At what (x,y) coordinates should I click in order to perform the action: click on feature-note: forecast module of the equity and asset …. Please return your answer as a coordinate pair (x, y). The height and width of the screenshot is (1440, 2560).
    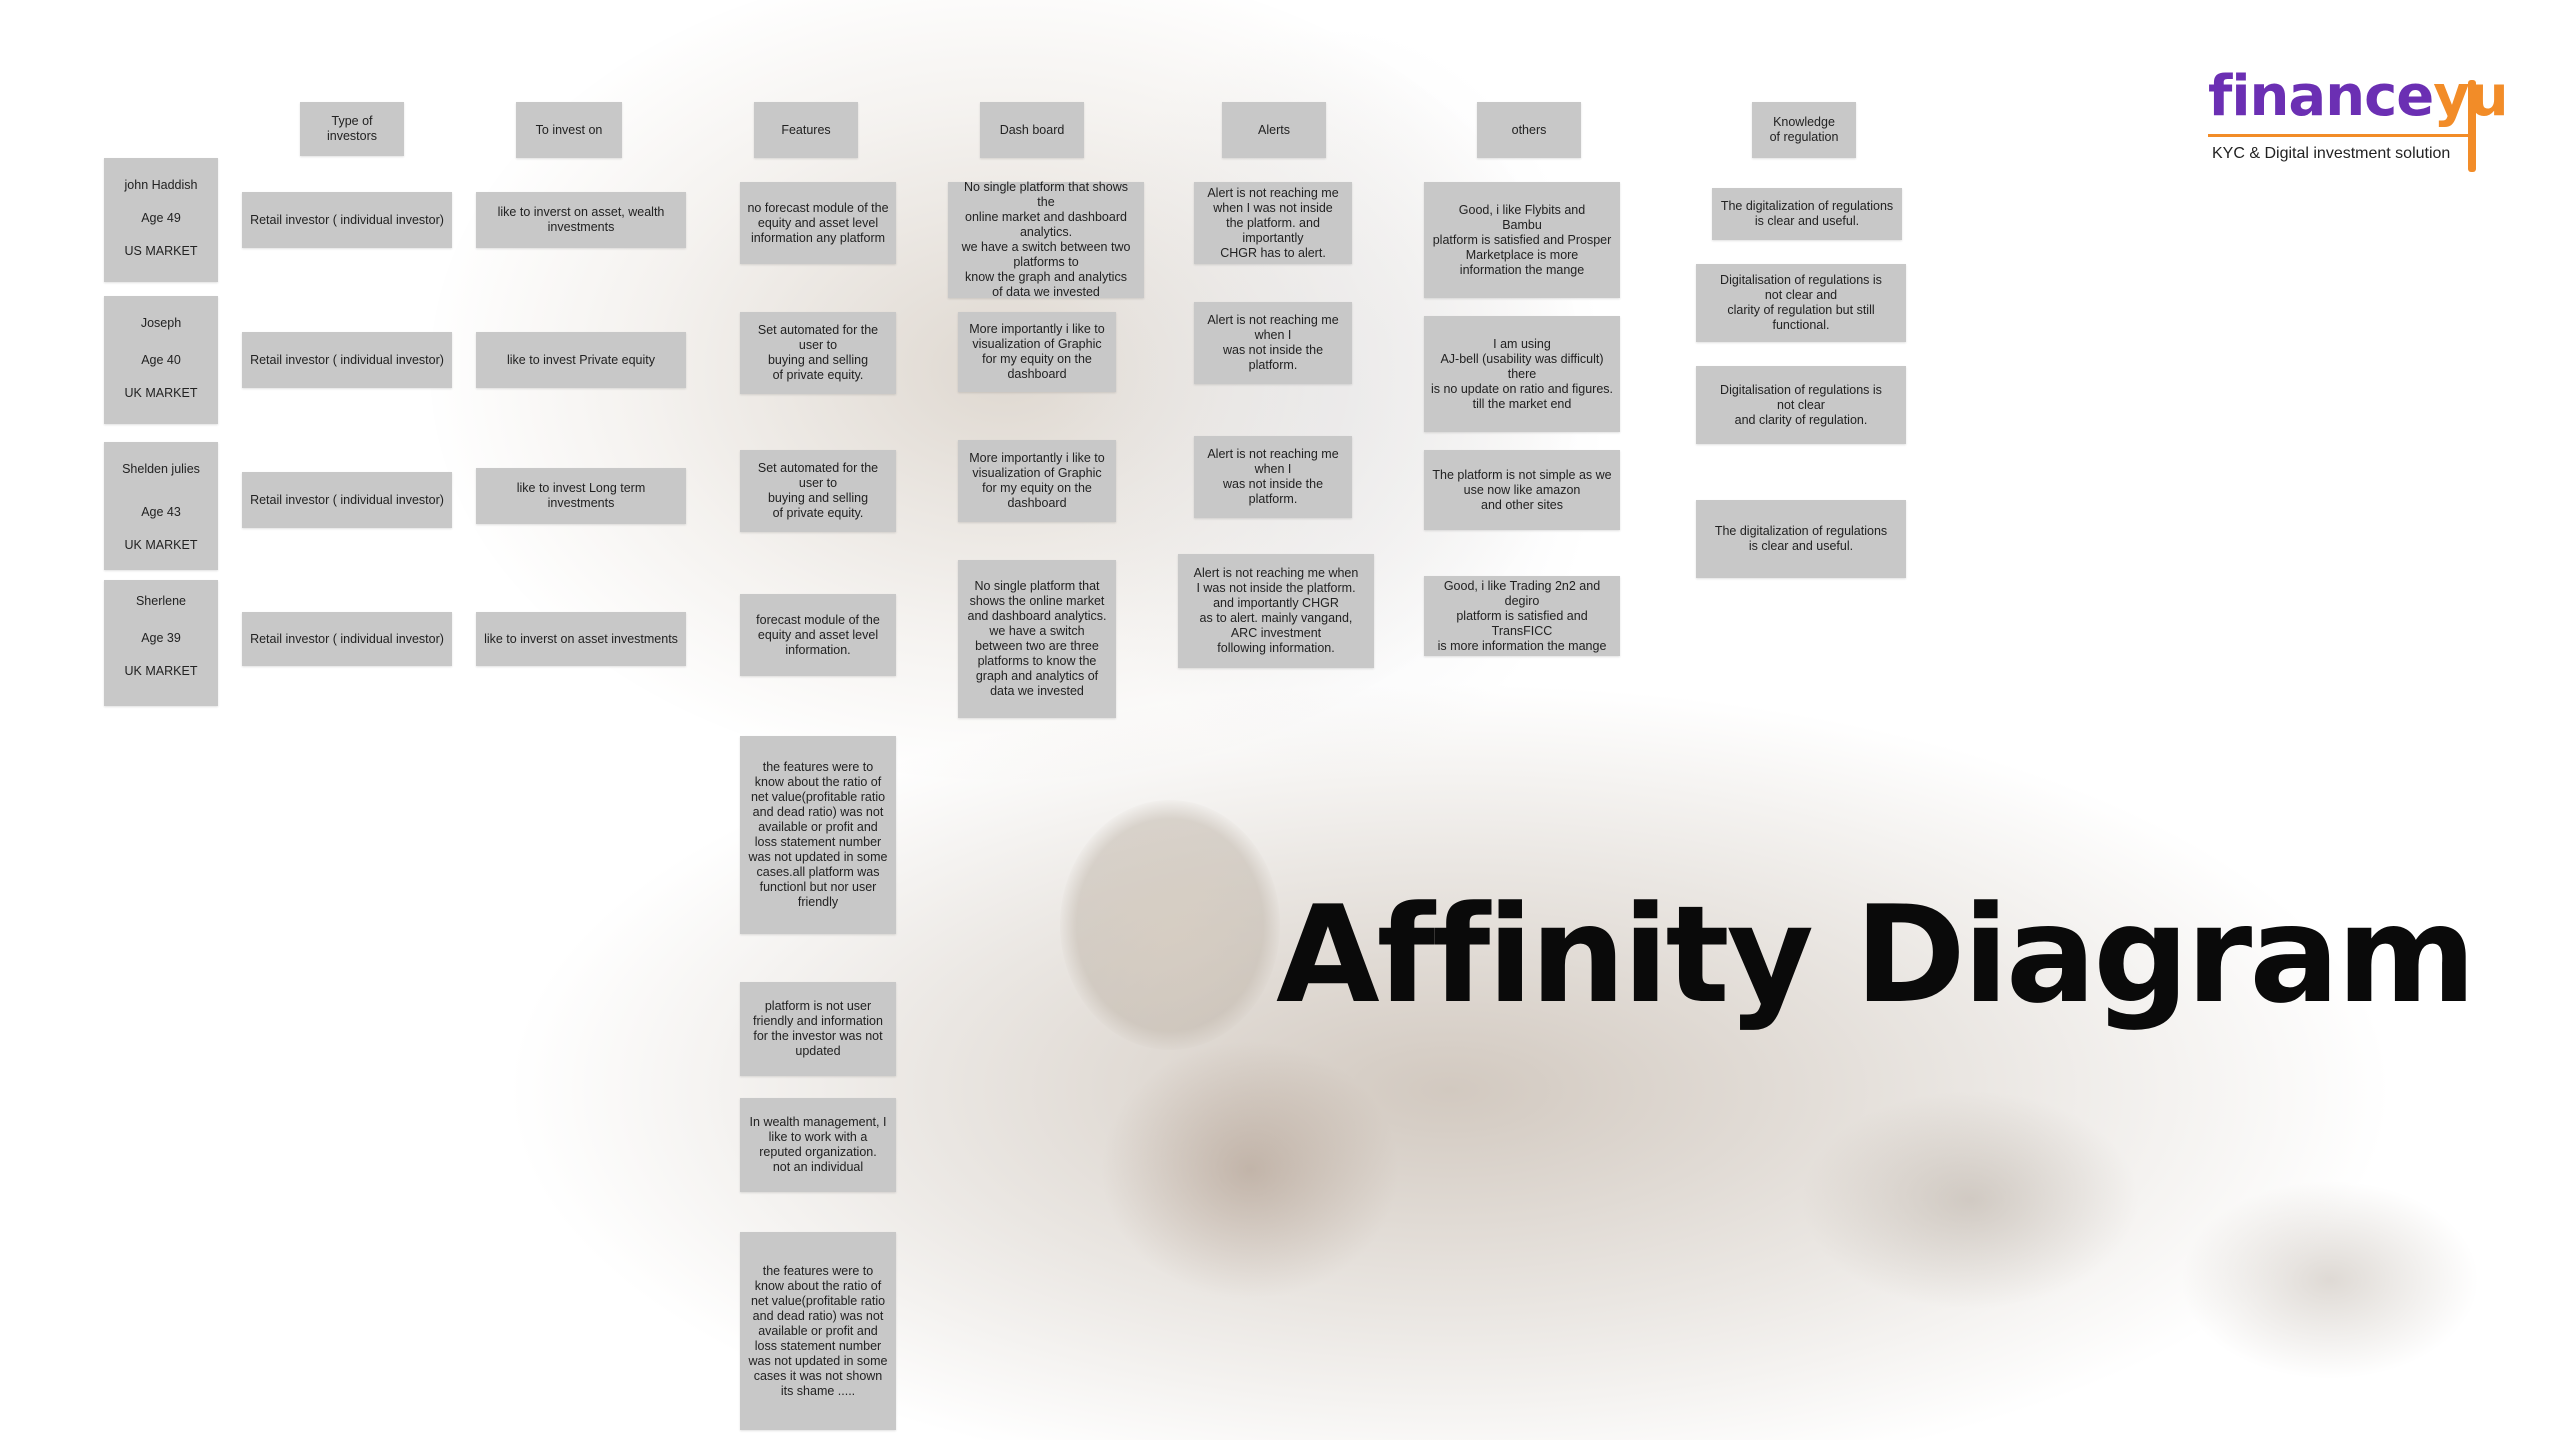
    Looking at the image, I should click on (818, 635).